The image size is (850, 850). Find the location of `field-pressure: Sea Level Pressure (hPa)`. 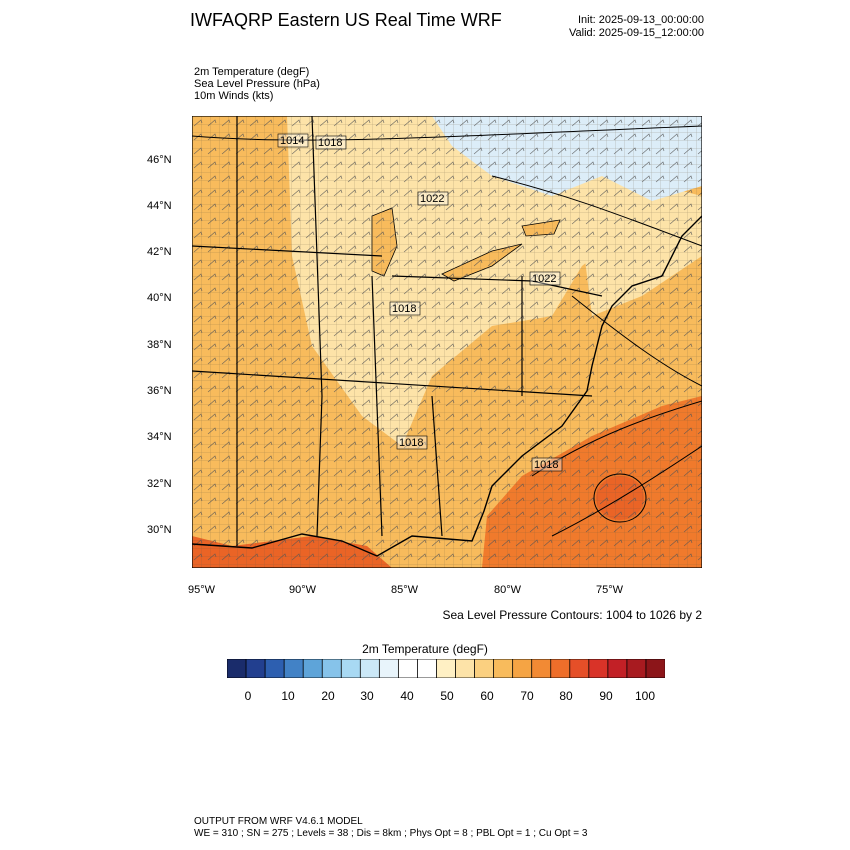

field-pressure: Sea Level Pressure (hPa) is located at coordinates (257, 84).